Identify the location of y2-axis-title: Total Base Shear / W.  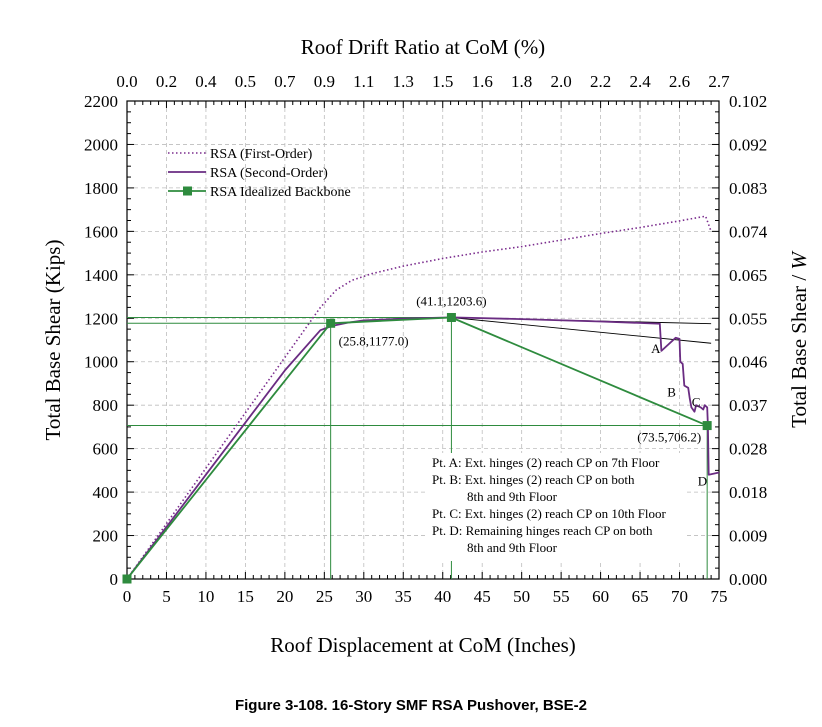
(799, 339).